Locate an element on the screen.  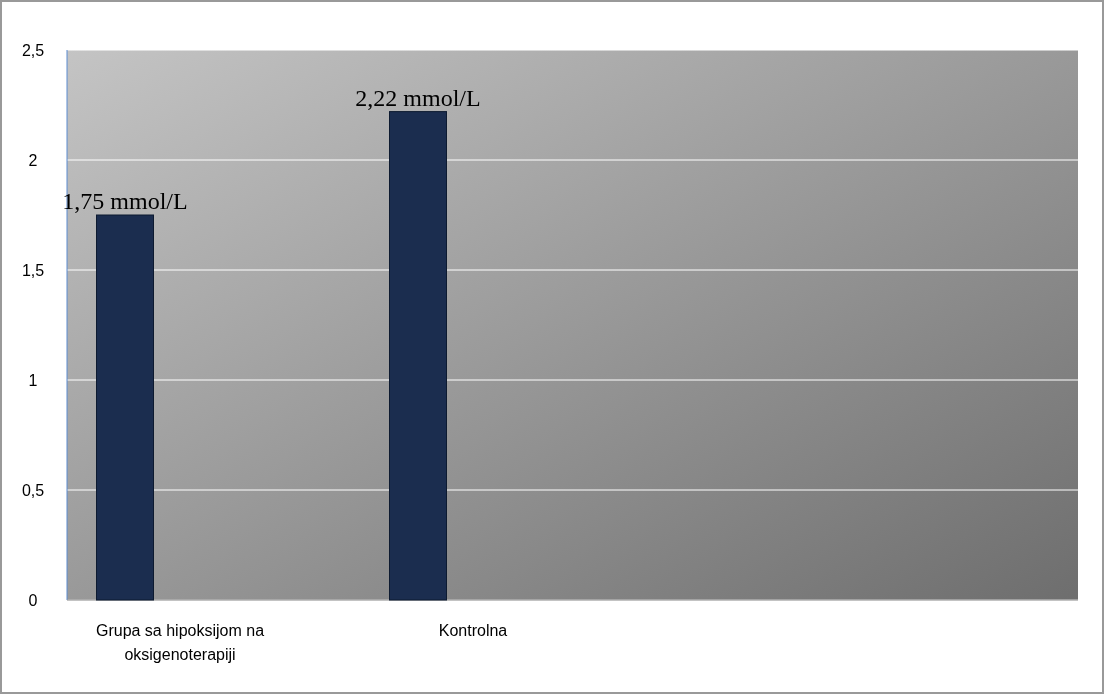
data-label: 2,22 mmol/L is located at coordinates (418, 97).